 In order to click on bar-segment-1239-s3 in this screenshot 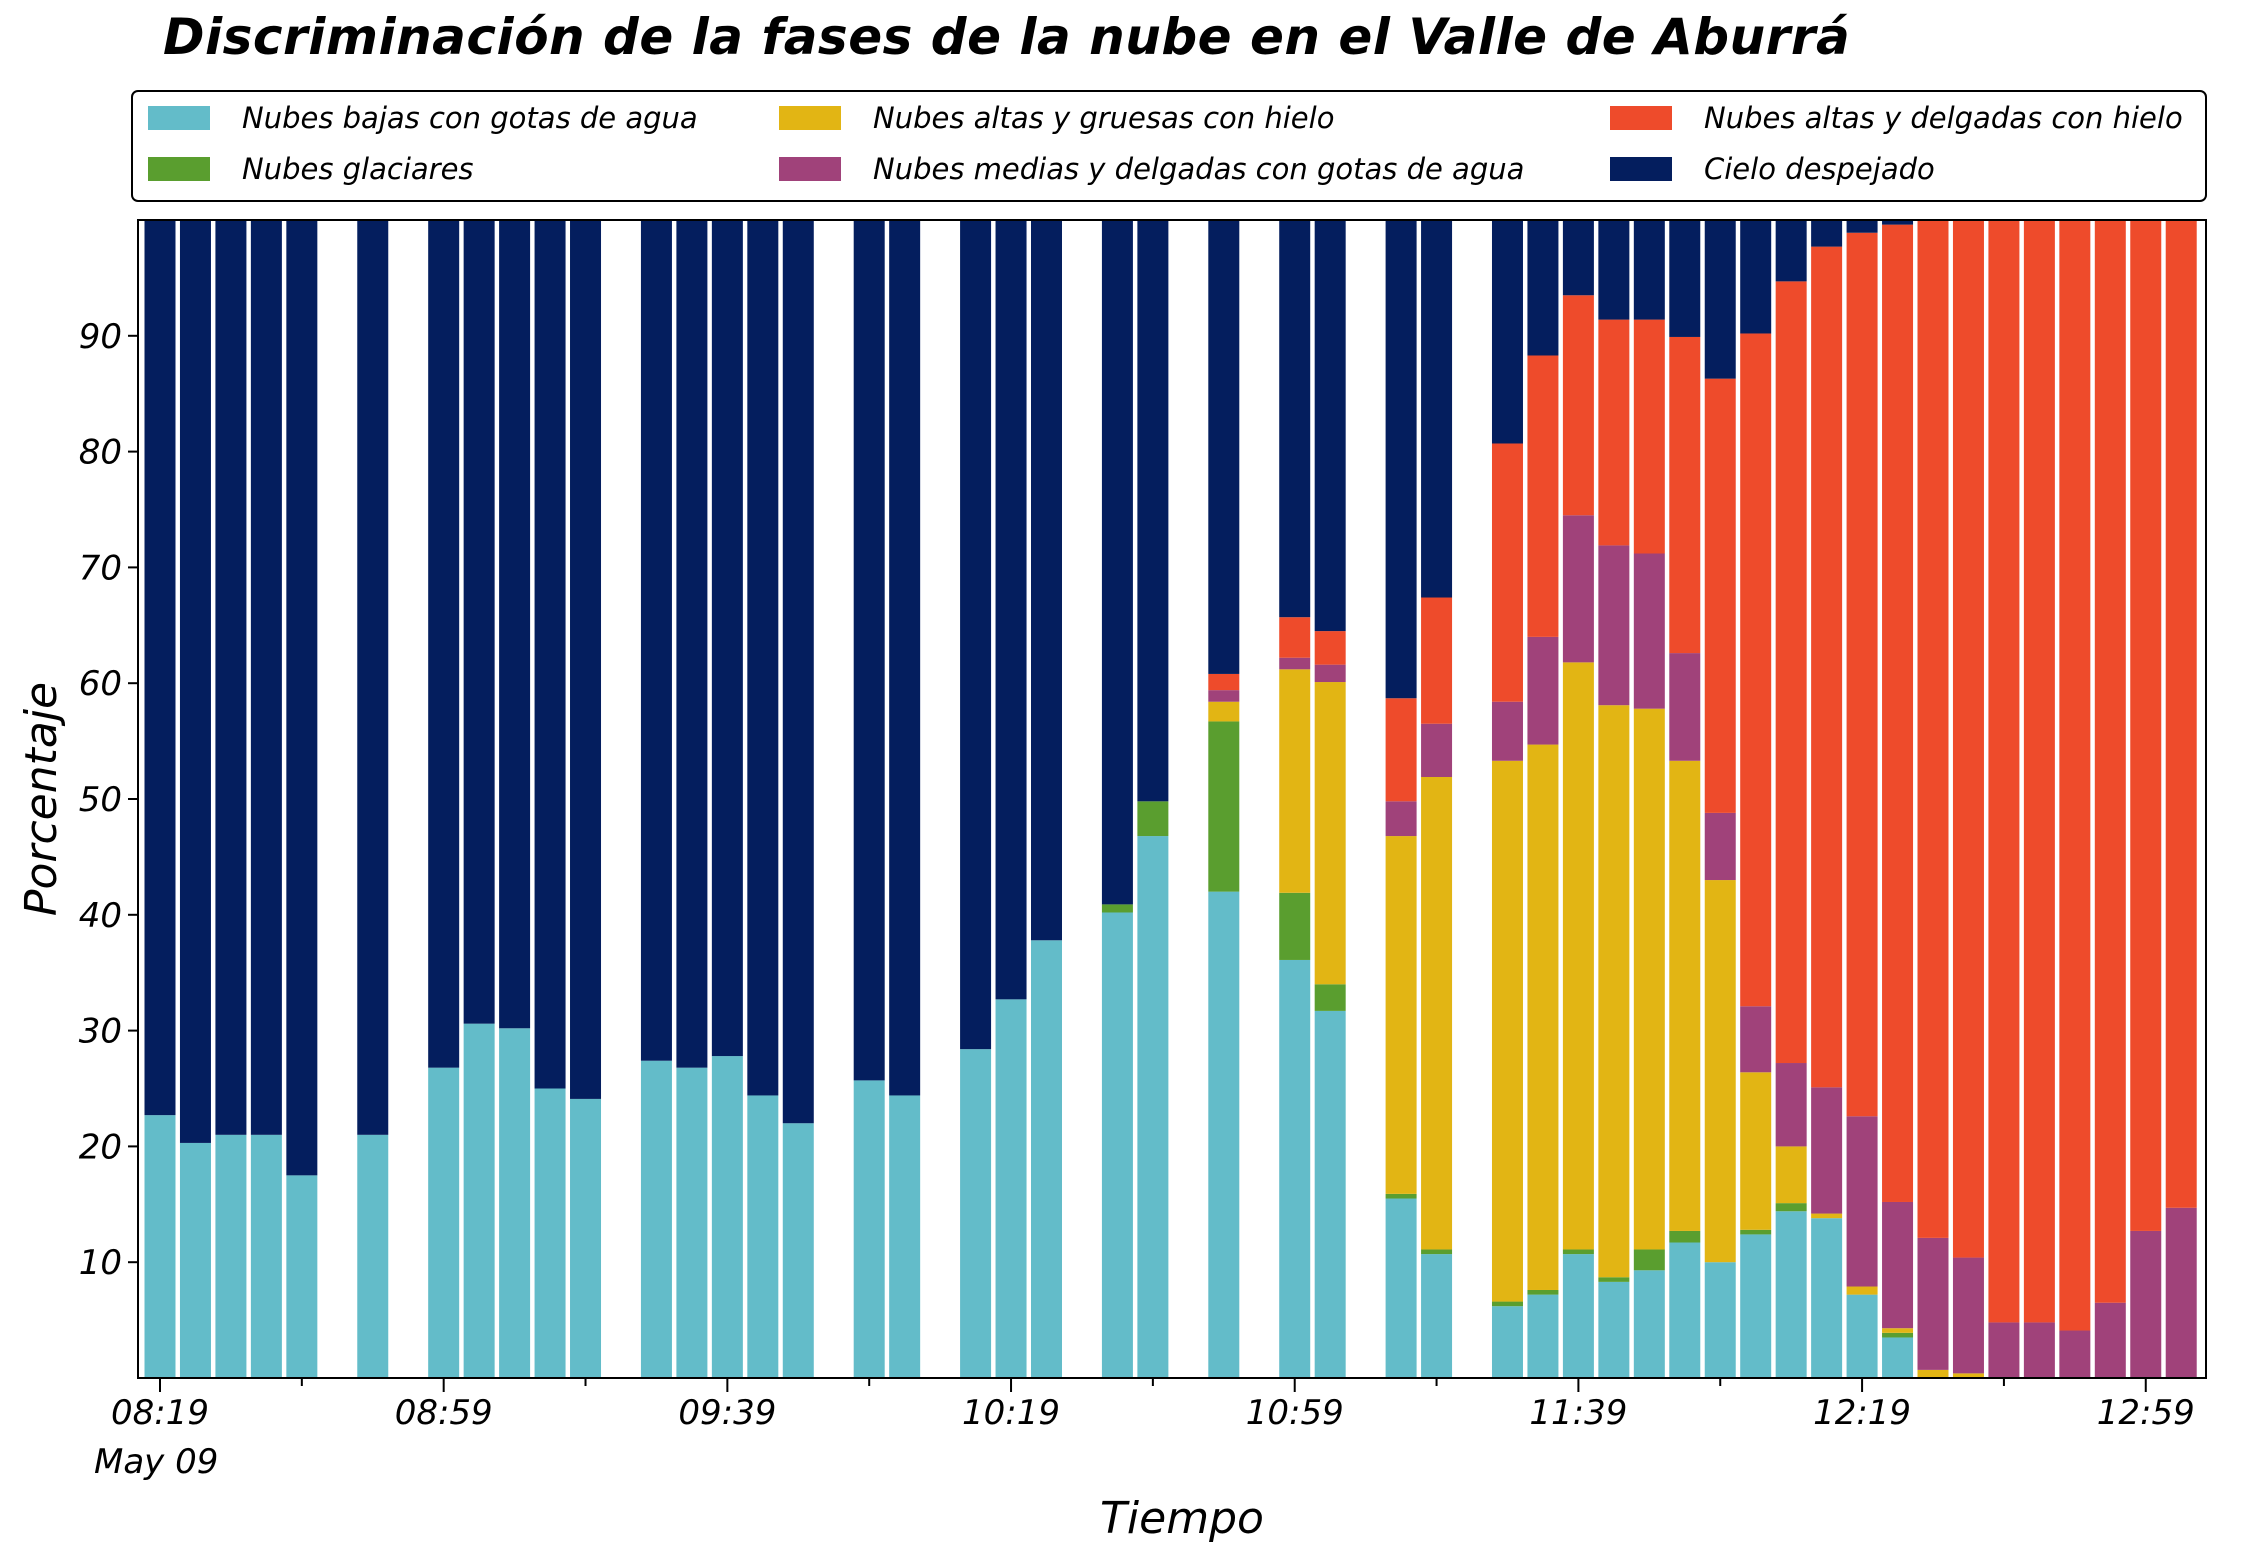, I will do `click(2004, 1350)`.